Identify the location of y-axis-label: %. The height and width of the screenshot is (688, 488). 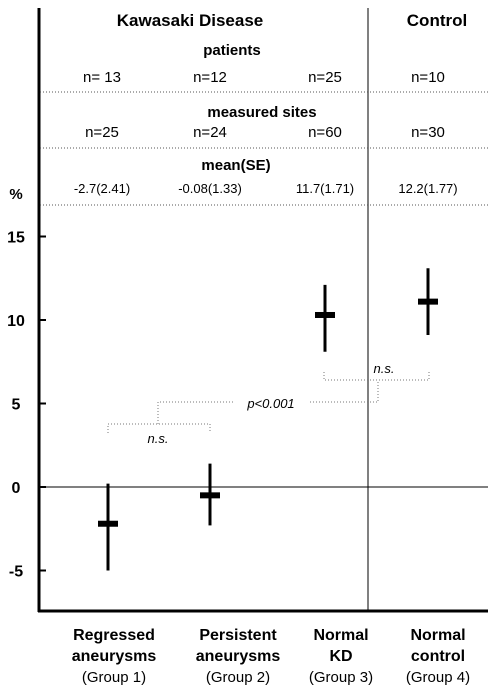
(15, 194).